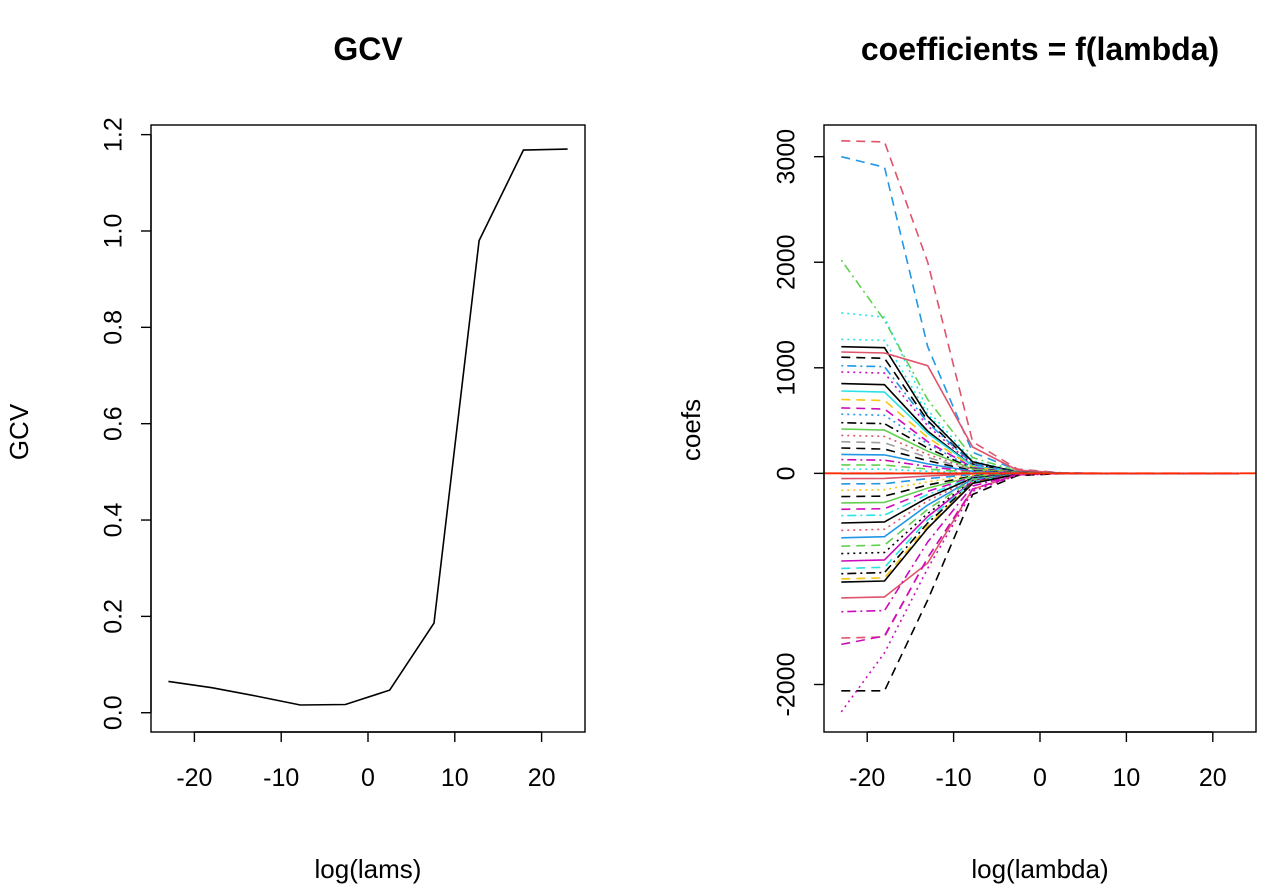 This screenshot has height=888, width=1276. What do you see at coordinates (366, 761) in the screenshot?
I see `gcv-x-axis: -20 -10 0 10 20` at bounding box center [366, 761].